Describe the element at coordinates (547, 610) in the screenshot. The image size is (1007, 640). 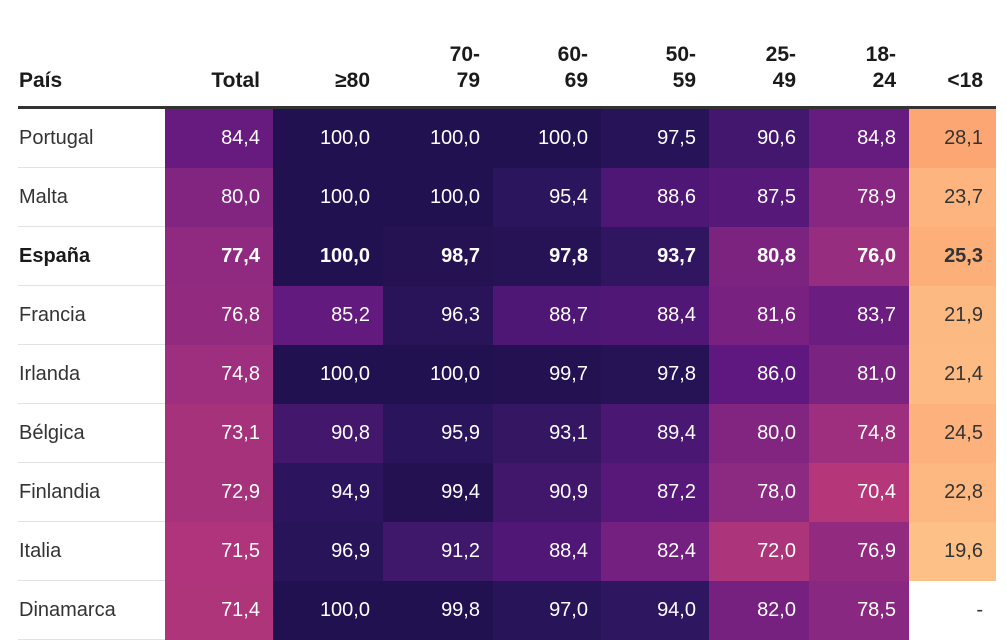
I see `heat-cell-60-69: 97,0` at that location.